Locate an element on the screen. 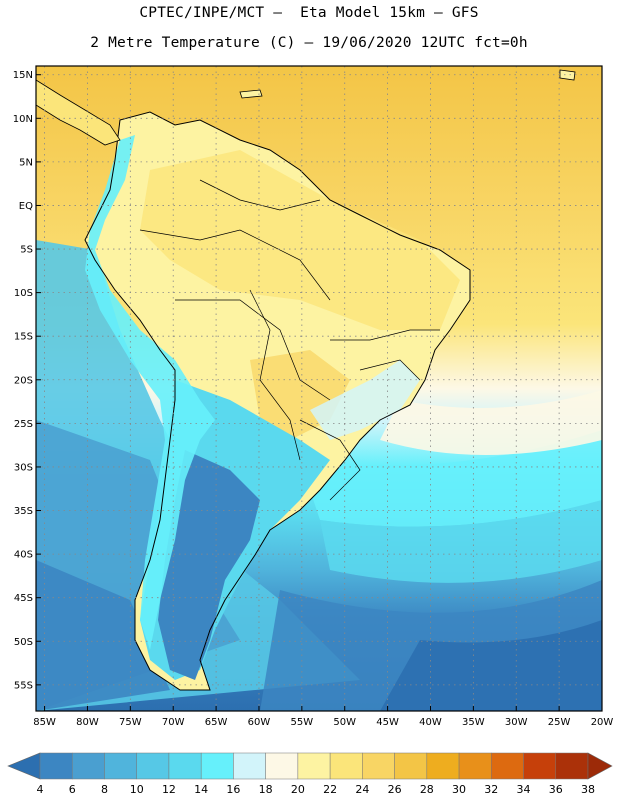 This screenshot has width=618, height=800. longitude-label: 35W is located at coordinates (473, 722).